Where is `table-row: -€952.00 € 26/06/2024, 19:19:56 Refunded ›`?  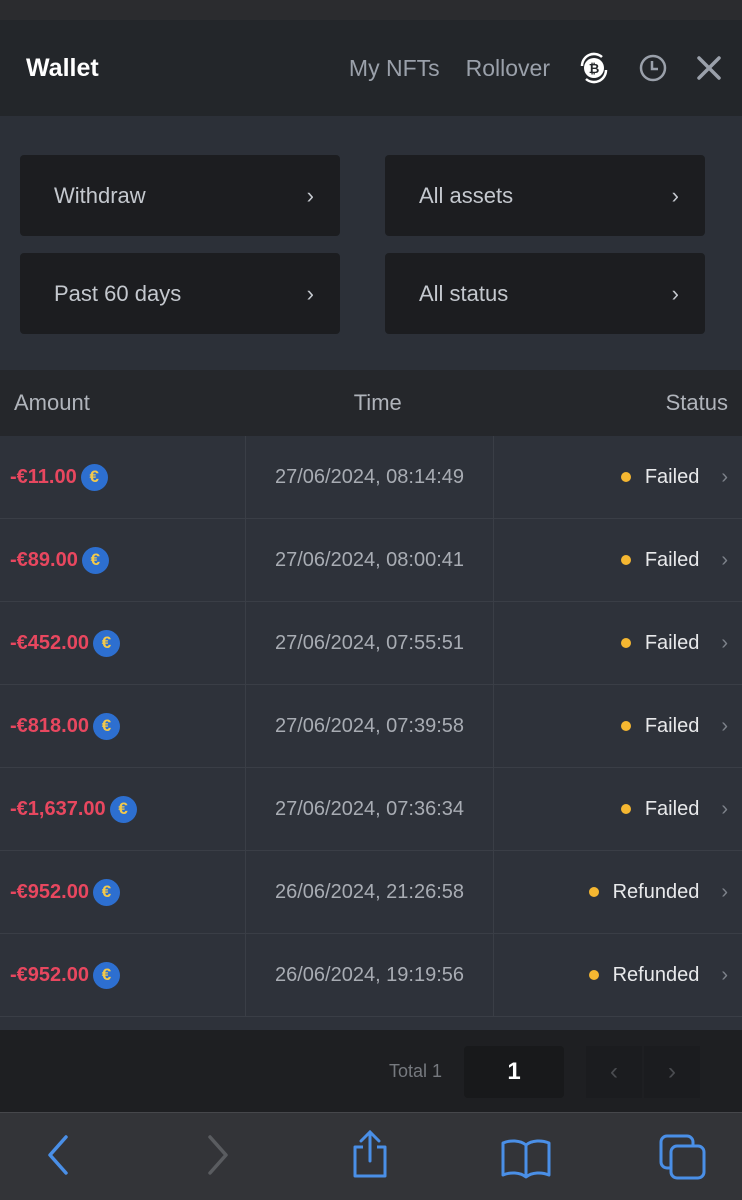
table-row: -€952.00 € 26/06/2024, 19:19:56 Refunded › is located at coordinates (371, 975).